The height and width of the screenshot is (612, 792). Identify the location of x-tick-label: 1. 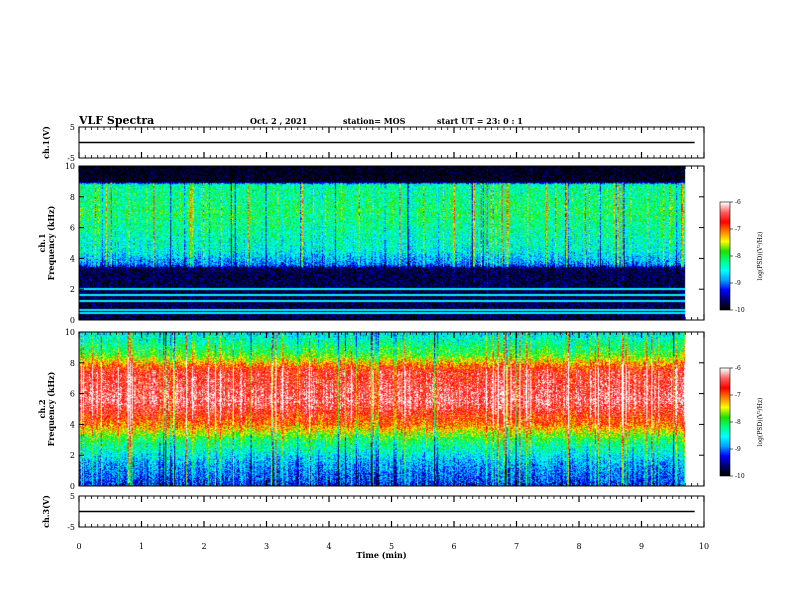
(141, 546).